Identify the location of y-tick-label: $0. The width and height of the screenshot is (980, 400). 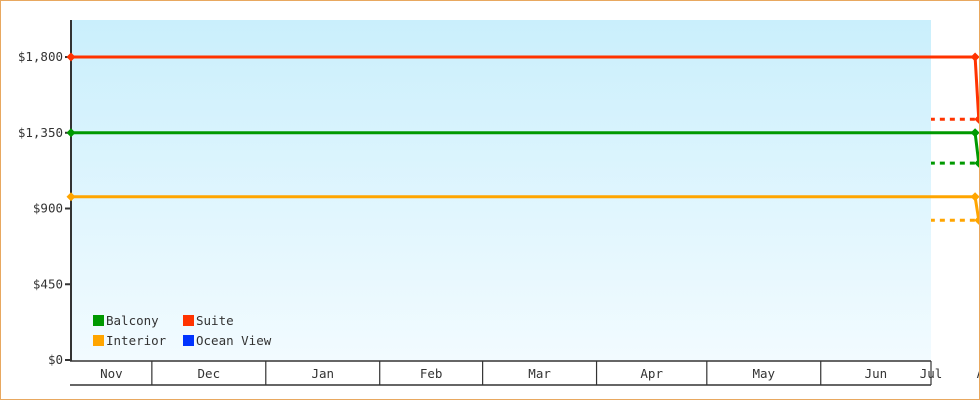
(55, 359).